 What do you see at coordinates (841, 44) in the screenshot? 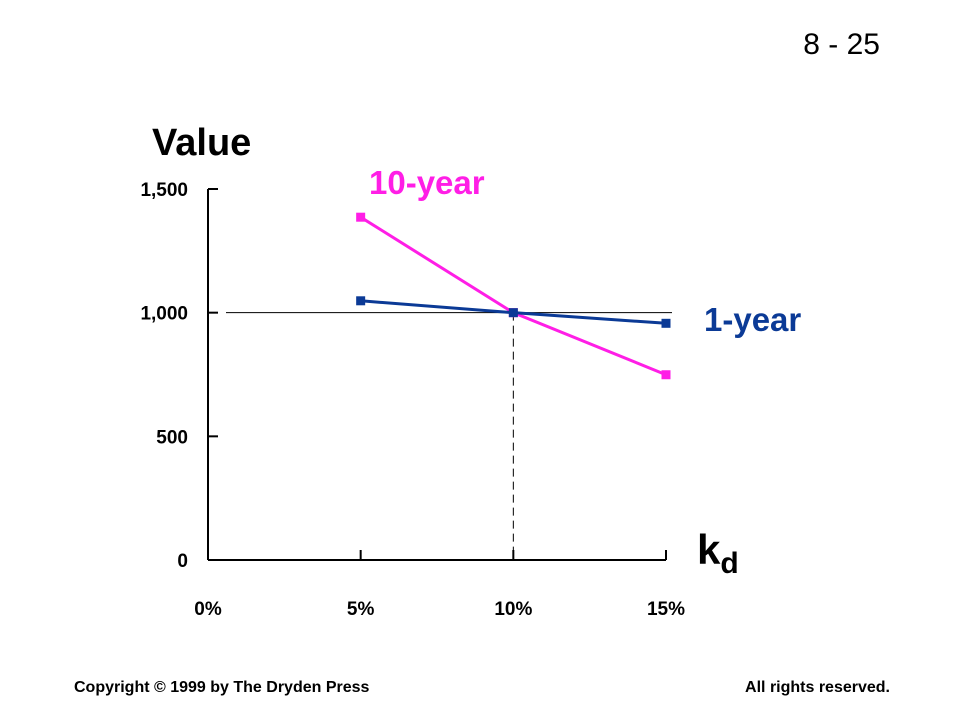
I see `slide-number: 8 - 25` at bounding box center [841, 44].